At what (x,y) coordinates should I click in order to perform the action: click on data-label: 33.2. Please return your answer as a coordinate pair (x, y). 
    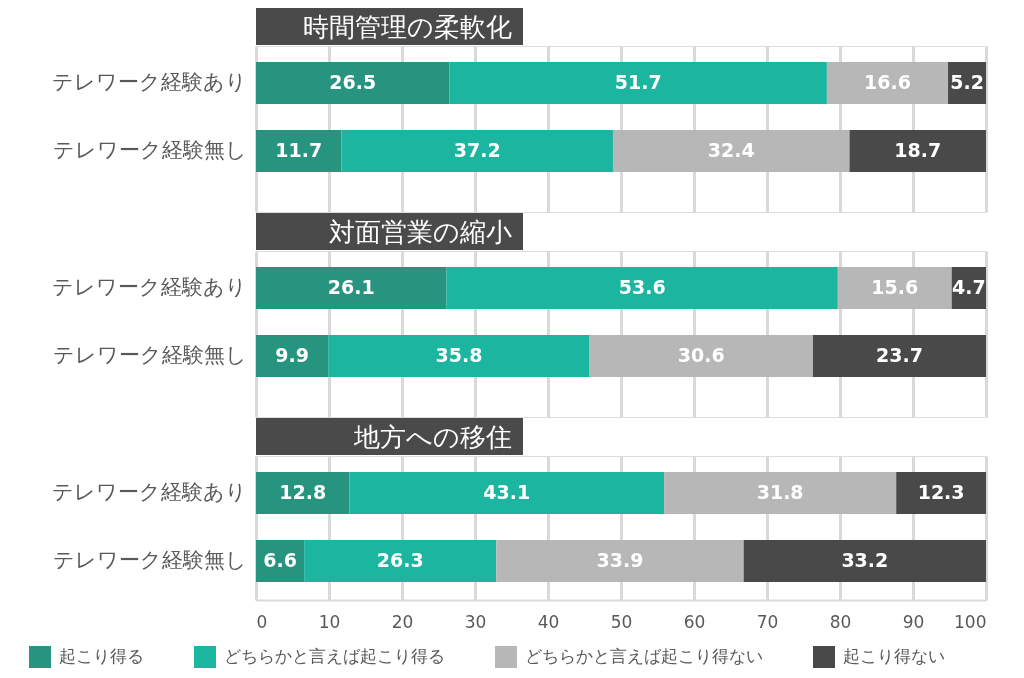
    Looking at the image, I should click on (865, 560).